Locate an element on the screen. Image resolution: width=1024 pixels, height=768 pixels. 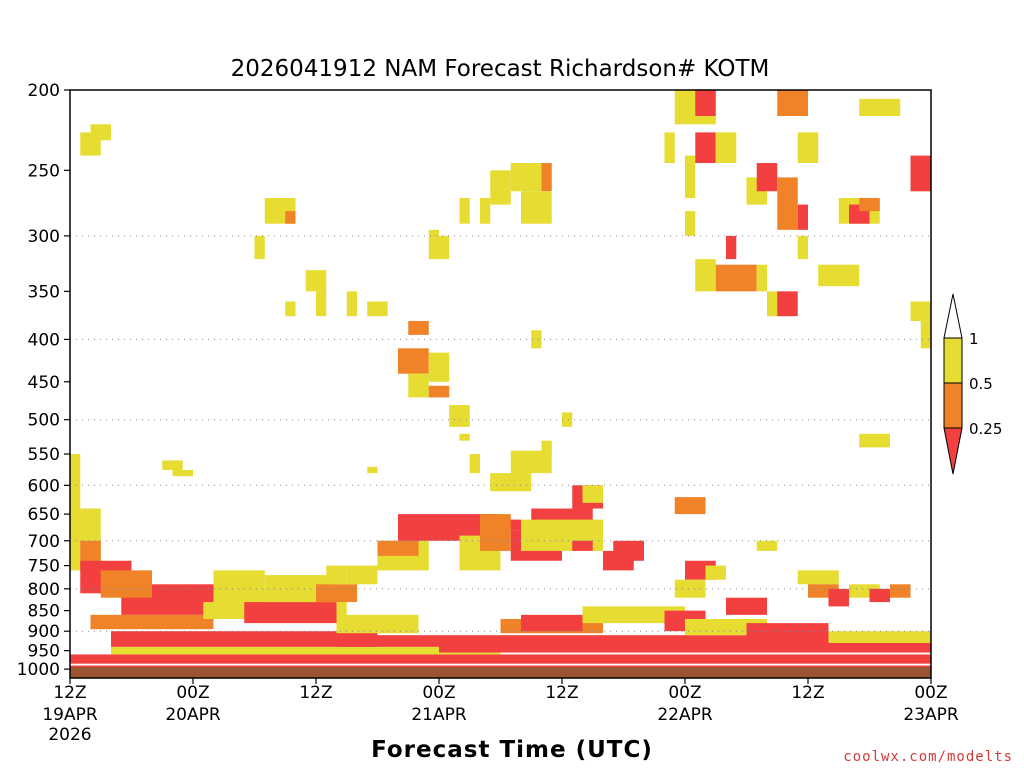
legend-swatch-yellow is located at coordinates (953, 360).